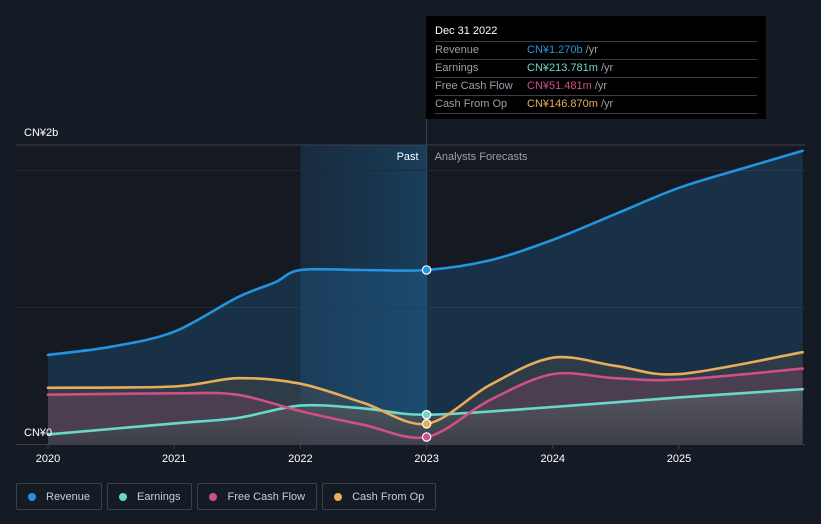 This screenshot has width=821, height=524. Describe the element at coordinates (48, 459) in the screenshot. I see `x-tick-label: 2020` at that location.